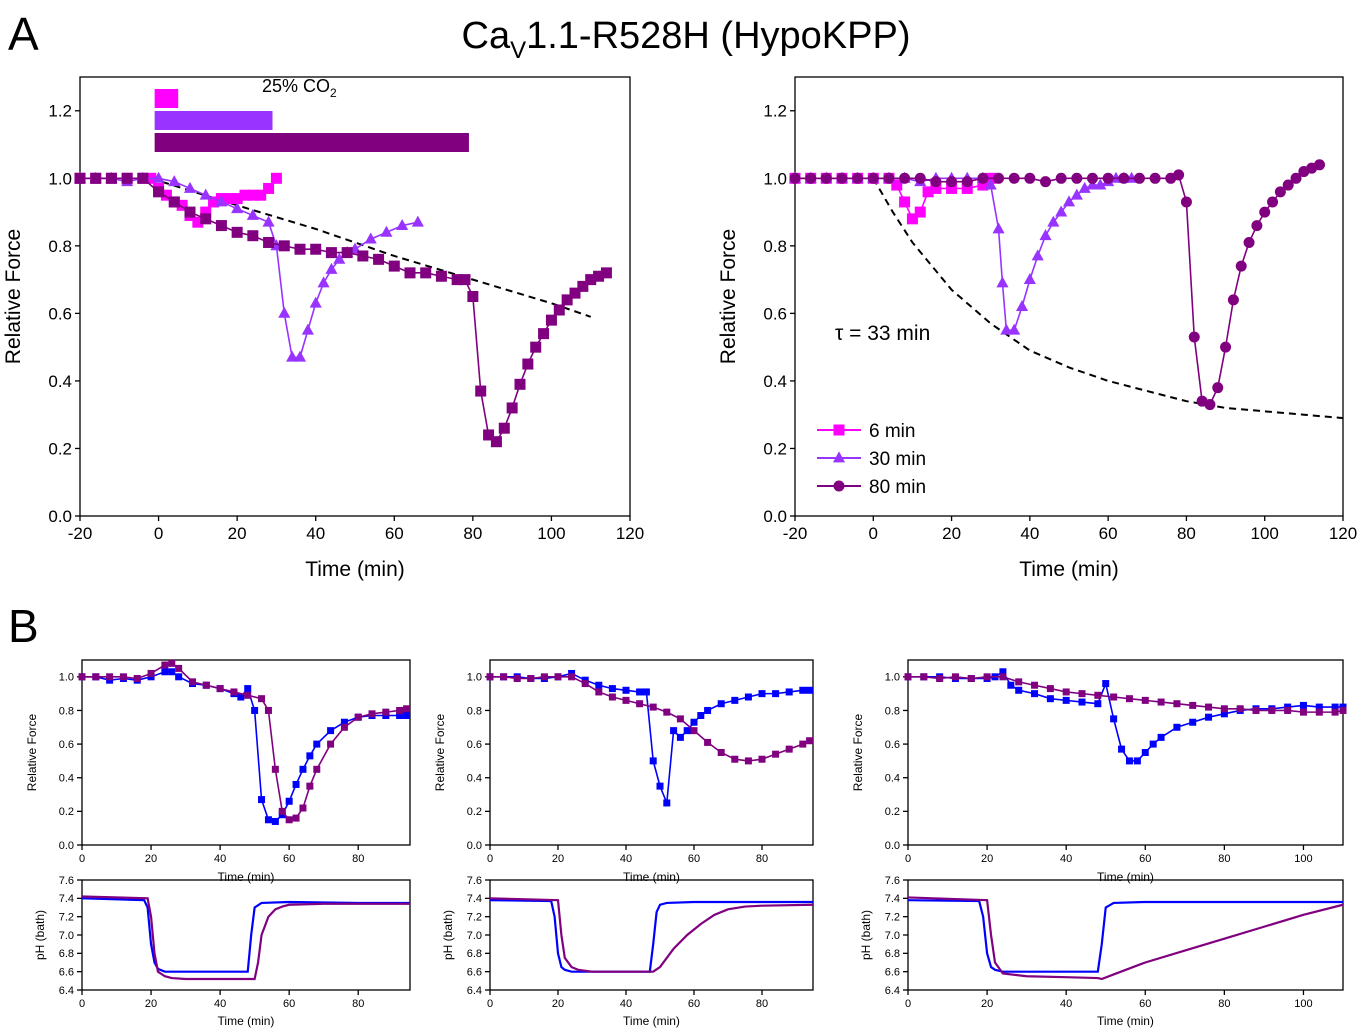 The width and height of the screenshot is (1372, 1034). Describe the element at coordinates (23, 626) in the screenshot. I see `panel-label: B` at that location.